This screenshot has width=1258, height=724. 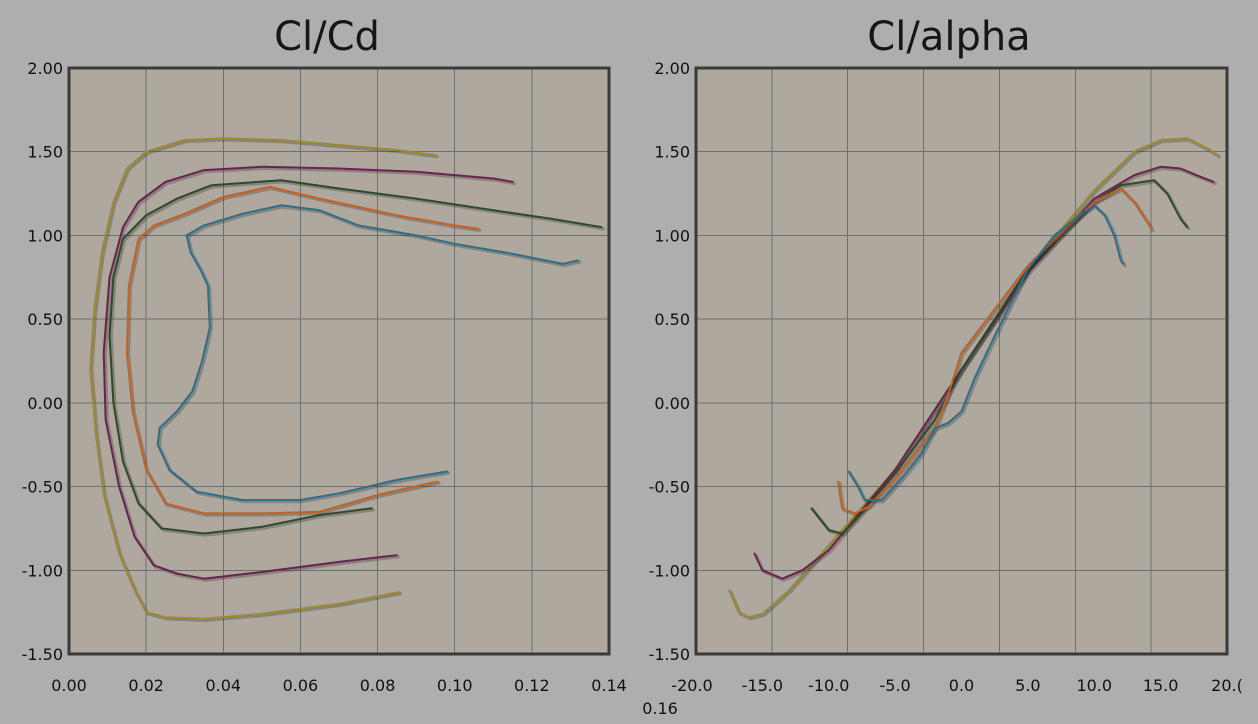 I want to click on chart-title: Cl/Cd, so click(x=327, y=37).